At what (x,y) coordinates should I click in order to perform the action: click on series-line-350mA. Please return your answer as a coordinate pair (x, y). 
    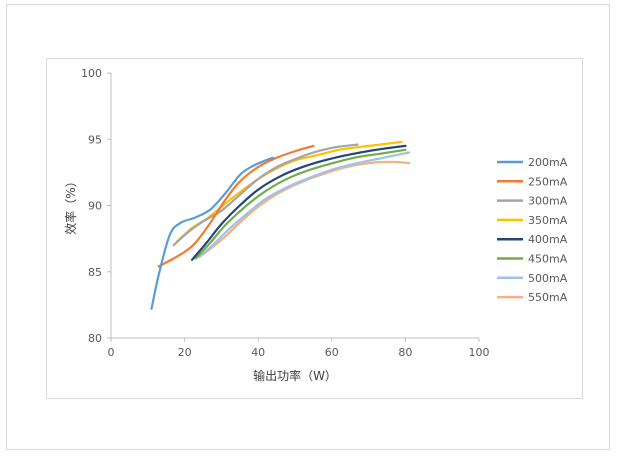
    Looking at the image, I should click on (289, 191).